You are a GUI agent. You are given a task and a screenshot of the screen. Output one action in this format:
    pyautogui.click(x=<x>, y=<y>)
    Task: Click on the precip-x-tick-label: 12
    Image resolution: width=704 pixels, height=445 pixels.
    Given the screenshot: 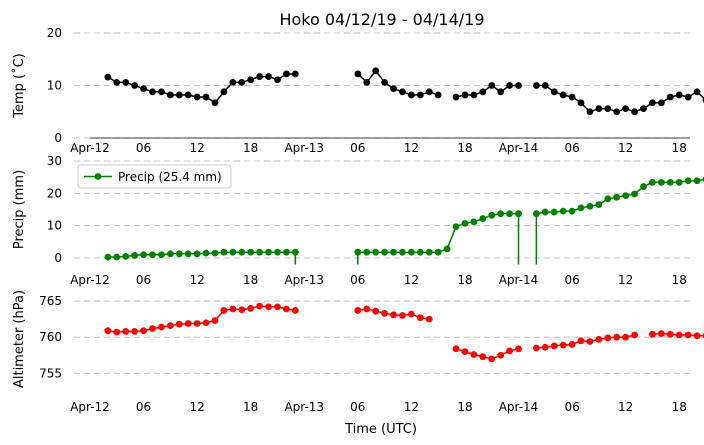 What is the action you would take?
    pyautogui.click(x=411, y=280)
    